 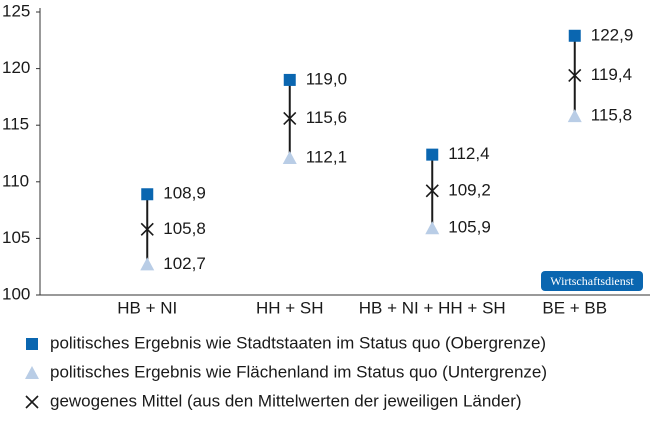 What do you see at coordinates (326, 78) in the screenshot?
I see `value-label: 119,0` at bounding box center [326, 78].